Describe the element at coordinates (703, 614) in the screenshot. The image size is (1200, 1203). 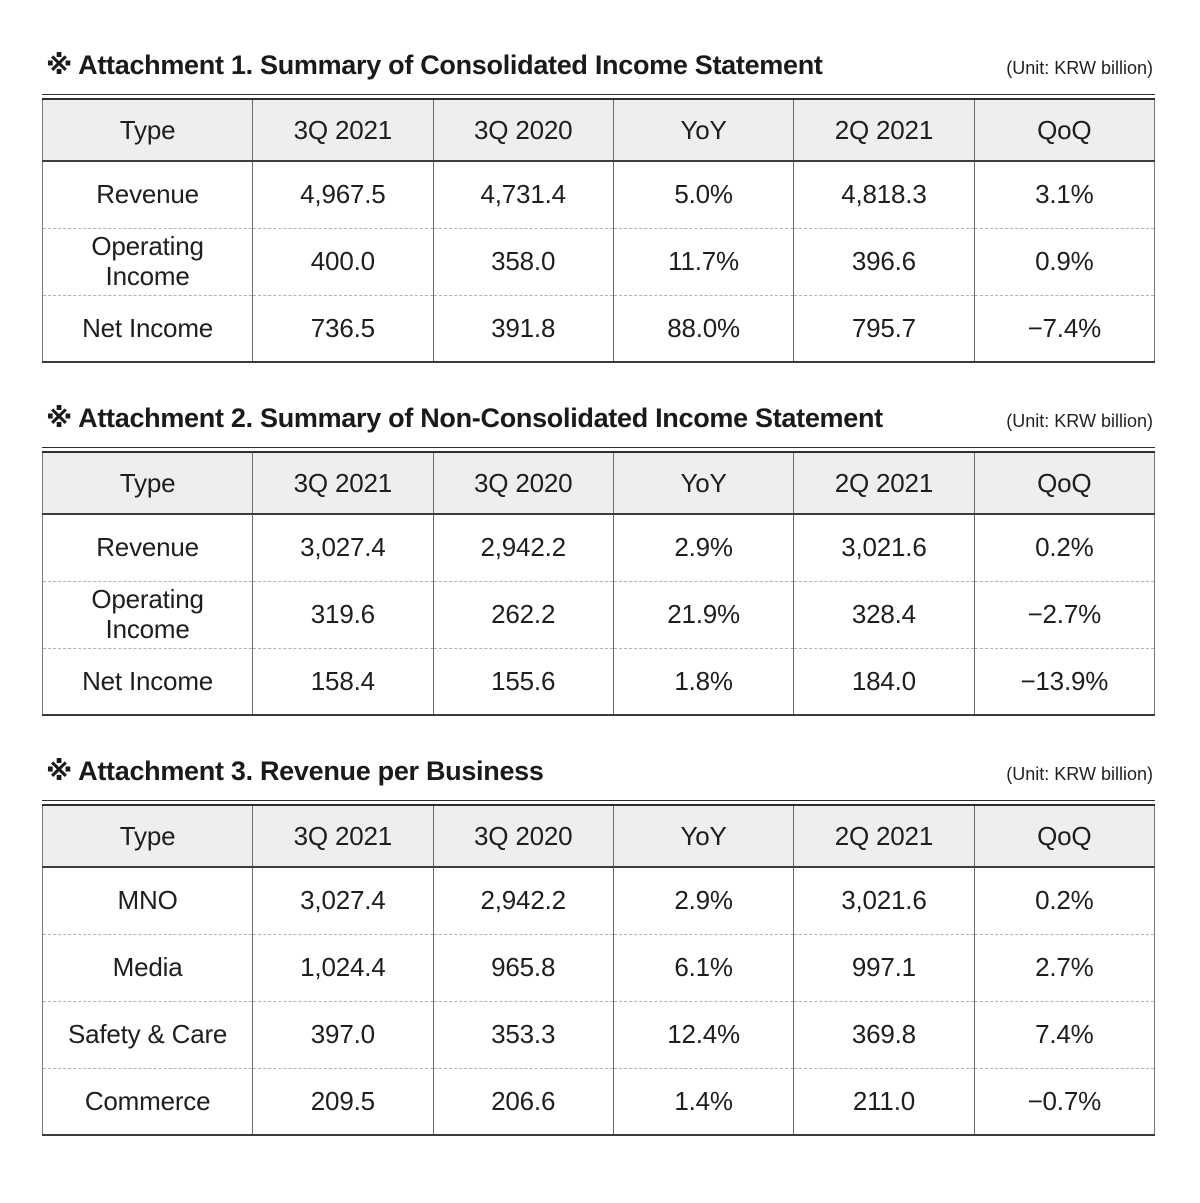
I see `table-cell: 21.9%` at that location.